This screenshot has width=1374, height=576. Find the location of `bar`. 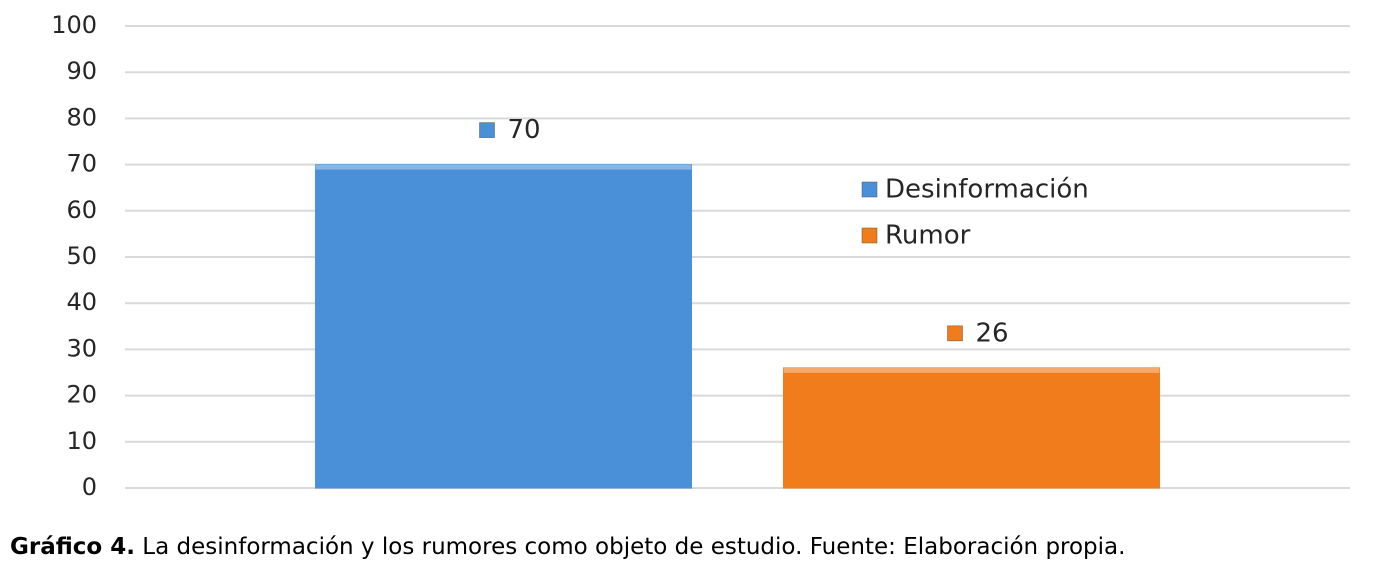

bar is located at coordinates (971, 428).